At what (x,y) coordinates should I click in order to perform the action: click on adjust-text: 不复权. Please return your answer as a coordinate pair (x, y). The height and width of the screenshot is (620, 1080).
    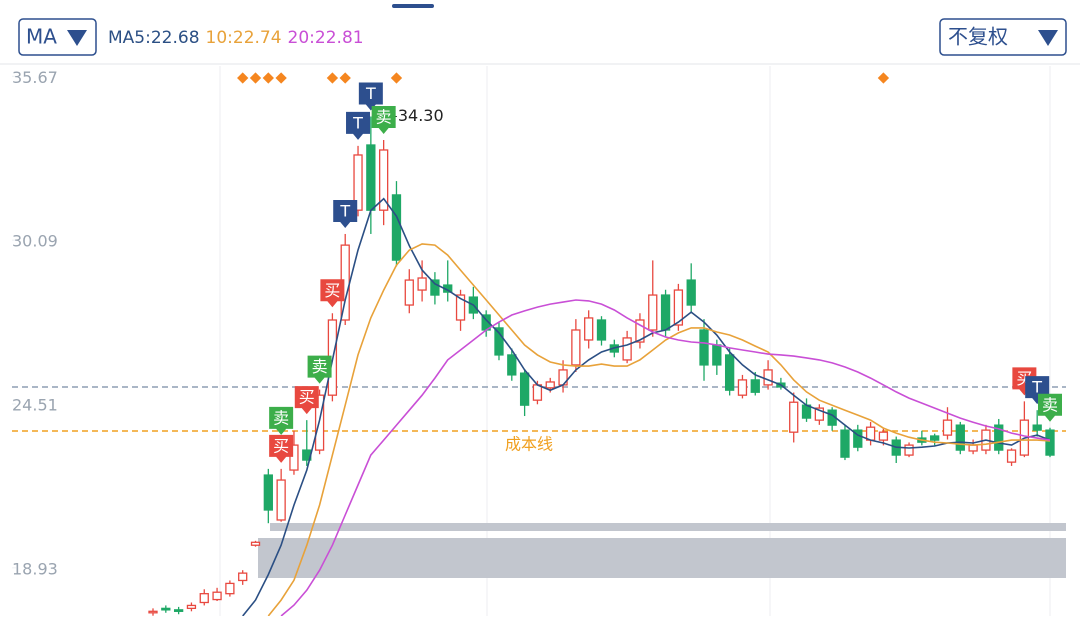
    Looking at the image, I should click on (978, 37).